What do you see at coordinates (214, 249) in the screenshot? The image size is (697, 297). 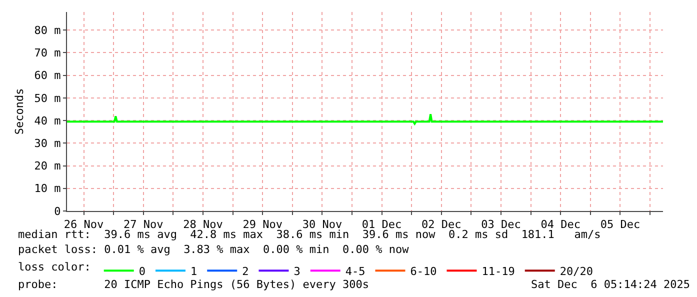 I see `text: packet loss: 0.01 % avg 3.83 % max 0.00 % min 0.00 % now` at bounding box center [214, 249].